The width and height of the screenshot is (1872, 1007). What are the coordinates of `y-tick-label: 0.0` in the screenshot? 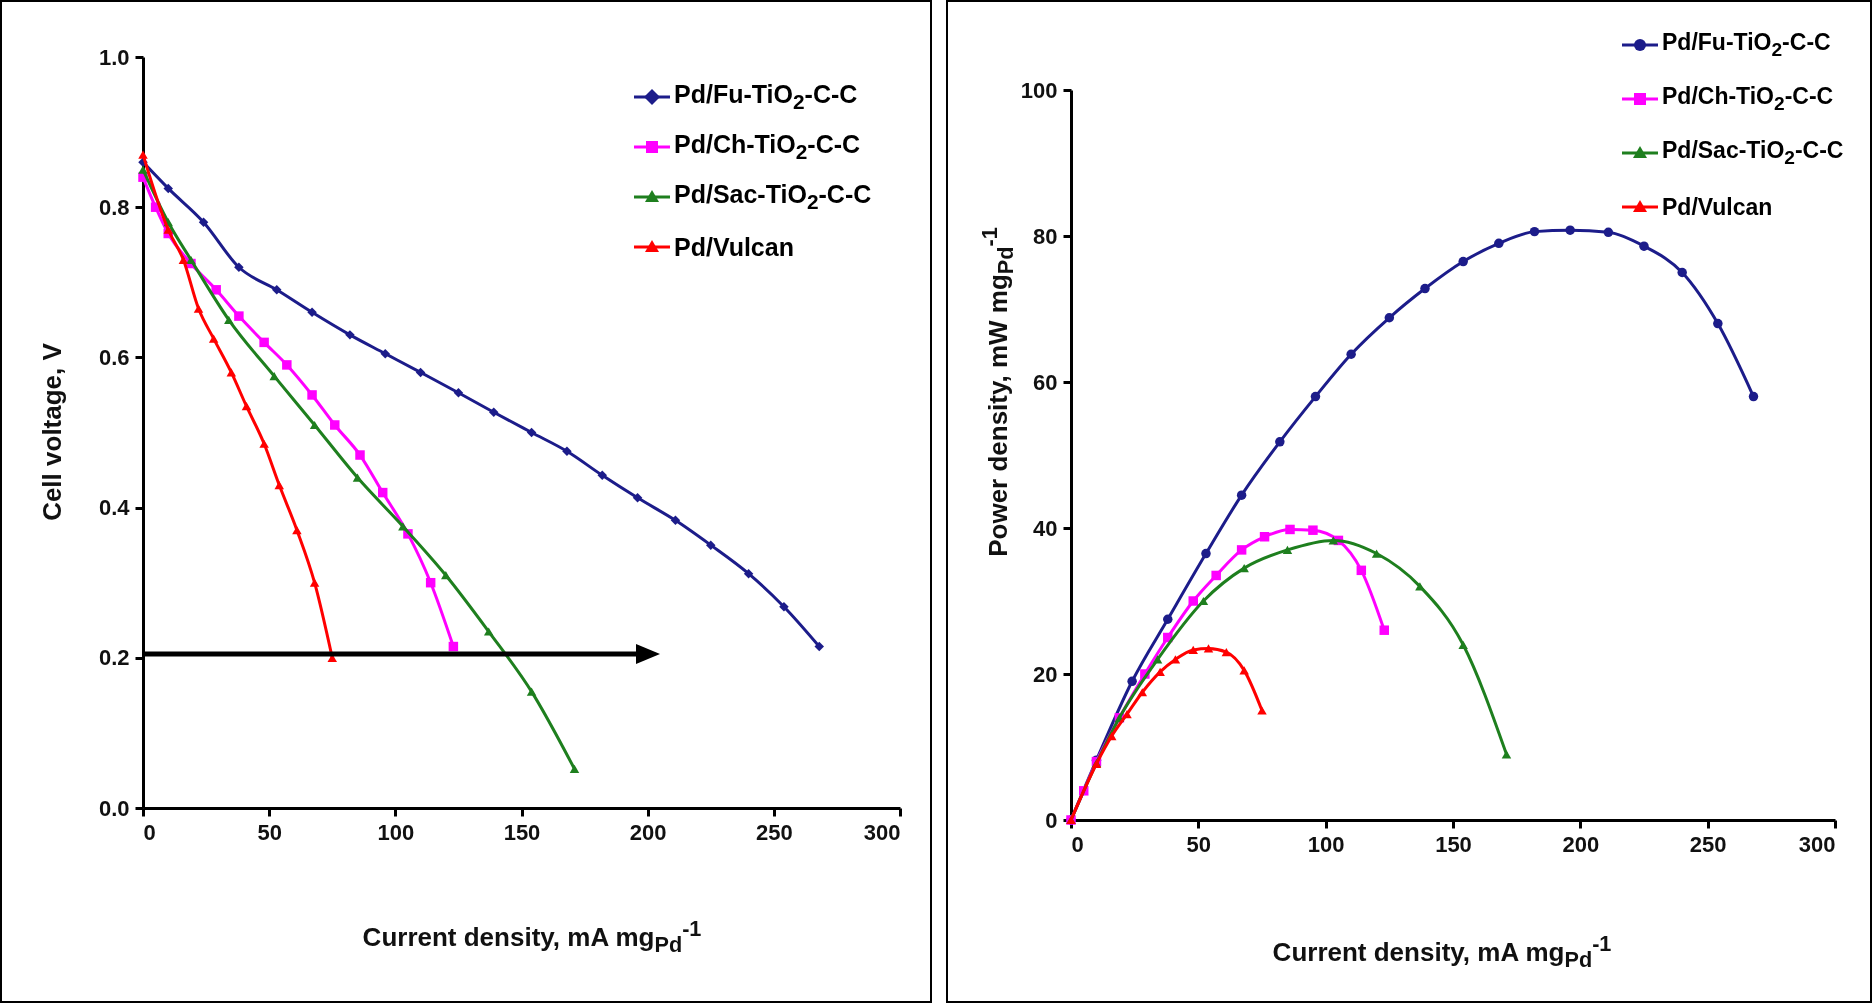 It's located at (114, 808).